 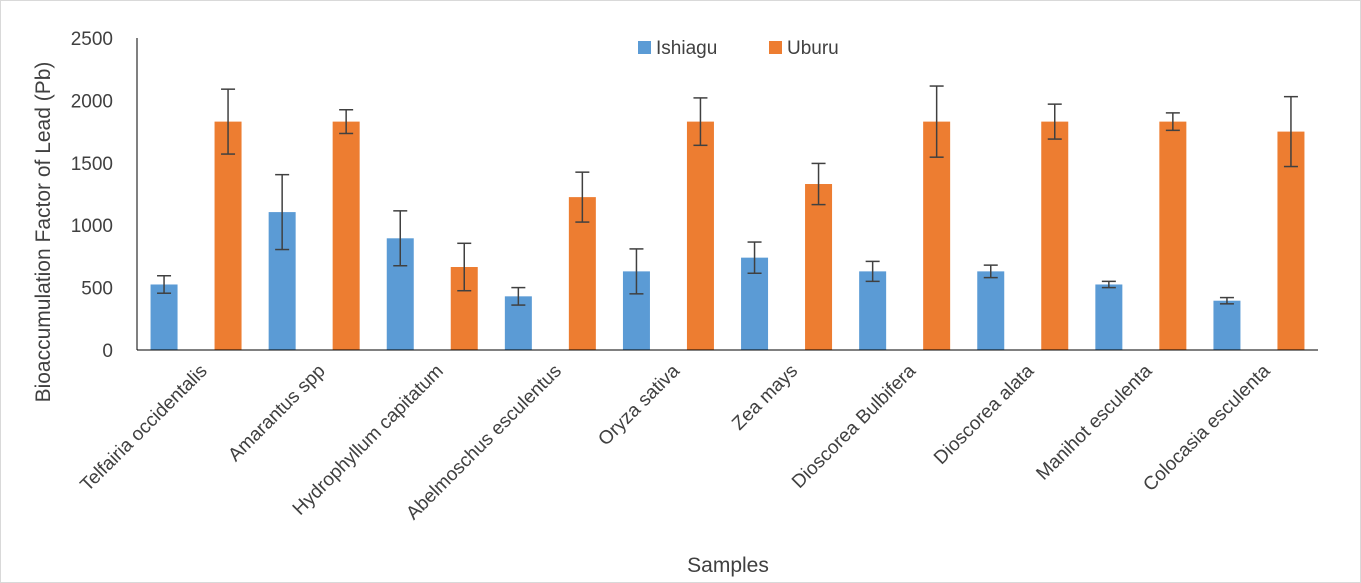 What do you see at coordinates (644, 47) in the screenshot?
I see `legend-swatch-ishiagu` at bounding box center [644, 47].